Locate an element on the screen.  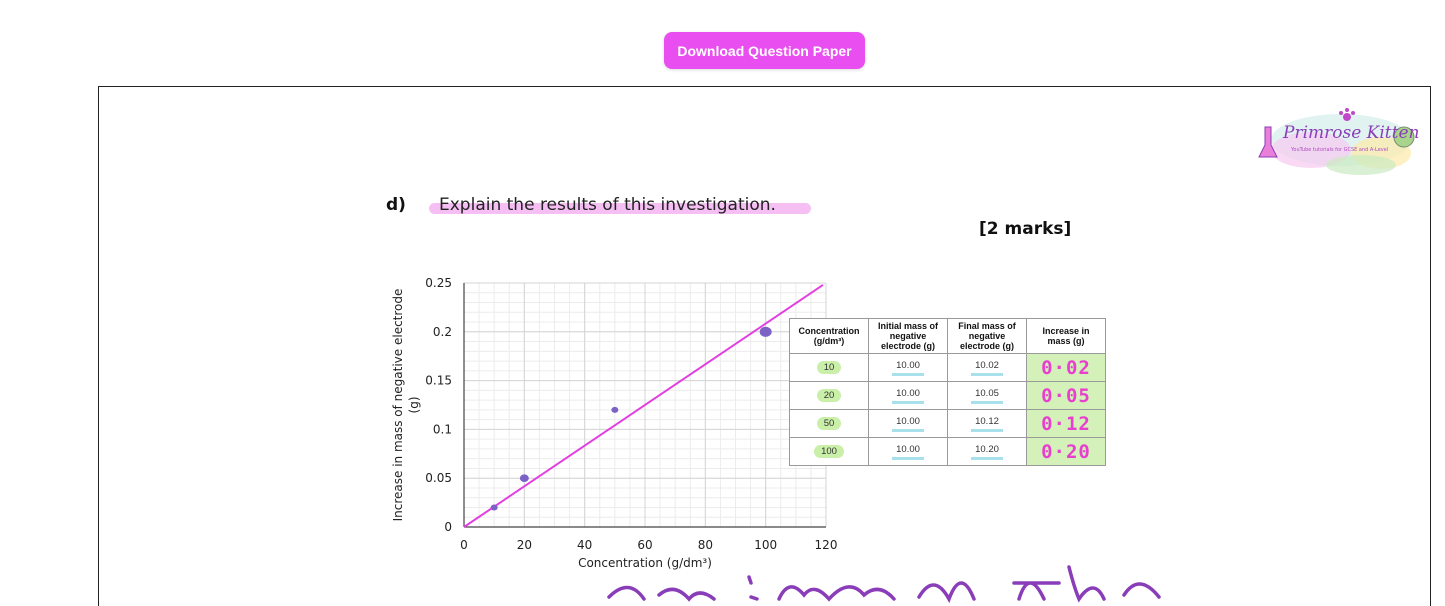
concentration-cell: 100 is located at coordinates (829, 451).